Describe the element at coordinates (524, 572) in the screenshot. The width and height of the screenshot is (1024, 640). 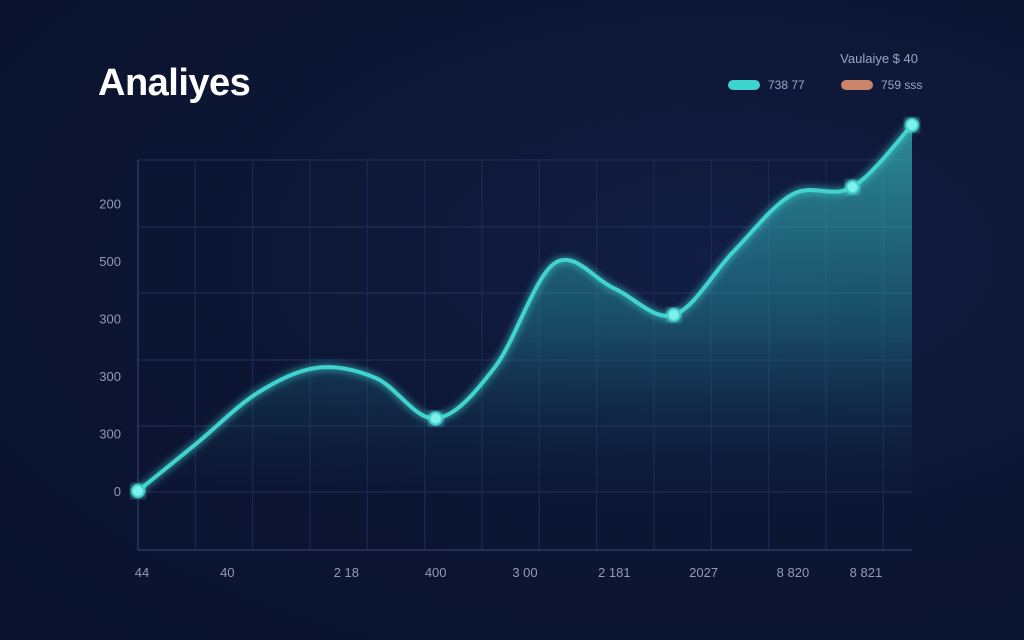
I see `x-tick-label: 3 00` at that location.